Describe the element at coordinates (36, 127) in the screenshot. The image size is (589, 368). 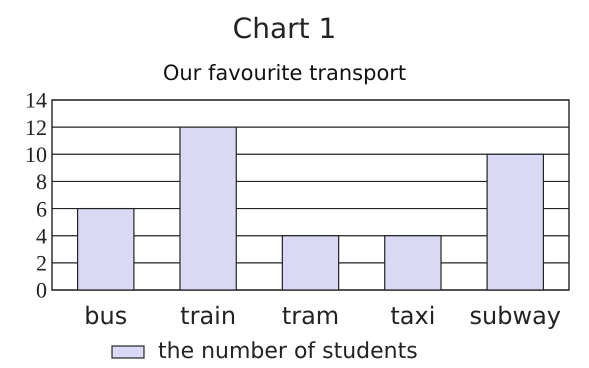
I see `y-tick-label: 12` at that location.